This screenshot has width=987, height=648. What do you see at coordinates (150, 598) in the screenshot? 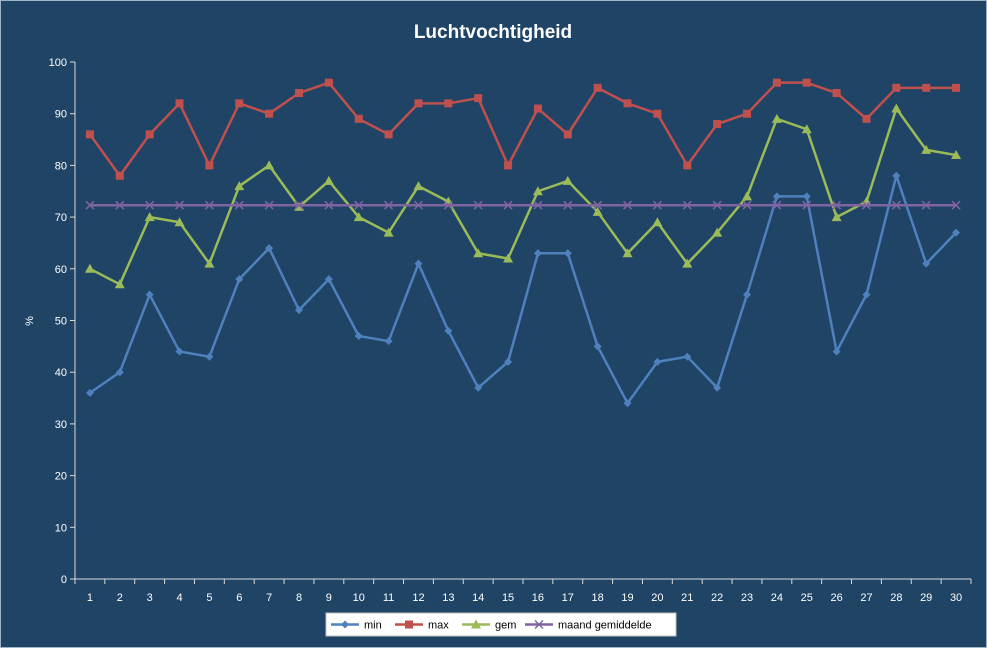
I see `x-tick-label: 3` at bounding box center [150, 598].